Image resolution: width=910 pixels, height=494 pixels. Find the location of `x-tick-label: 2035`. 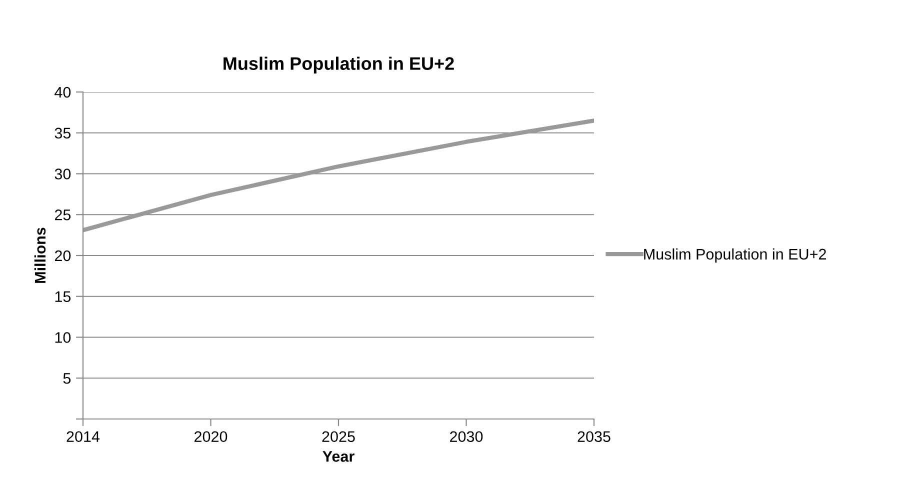

x-tick-label: 2035 is located at coordinates (594, 436).